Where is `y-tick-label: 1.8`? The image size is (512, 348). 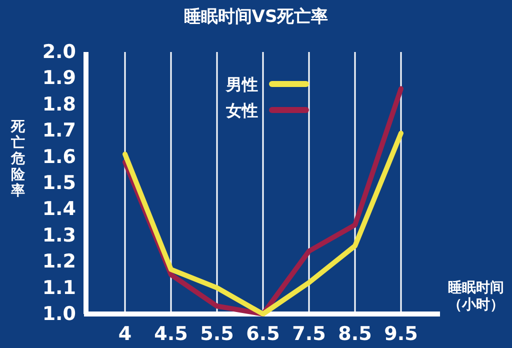
y-tick-label: 1.8 is located at coordinates (59, 104).